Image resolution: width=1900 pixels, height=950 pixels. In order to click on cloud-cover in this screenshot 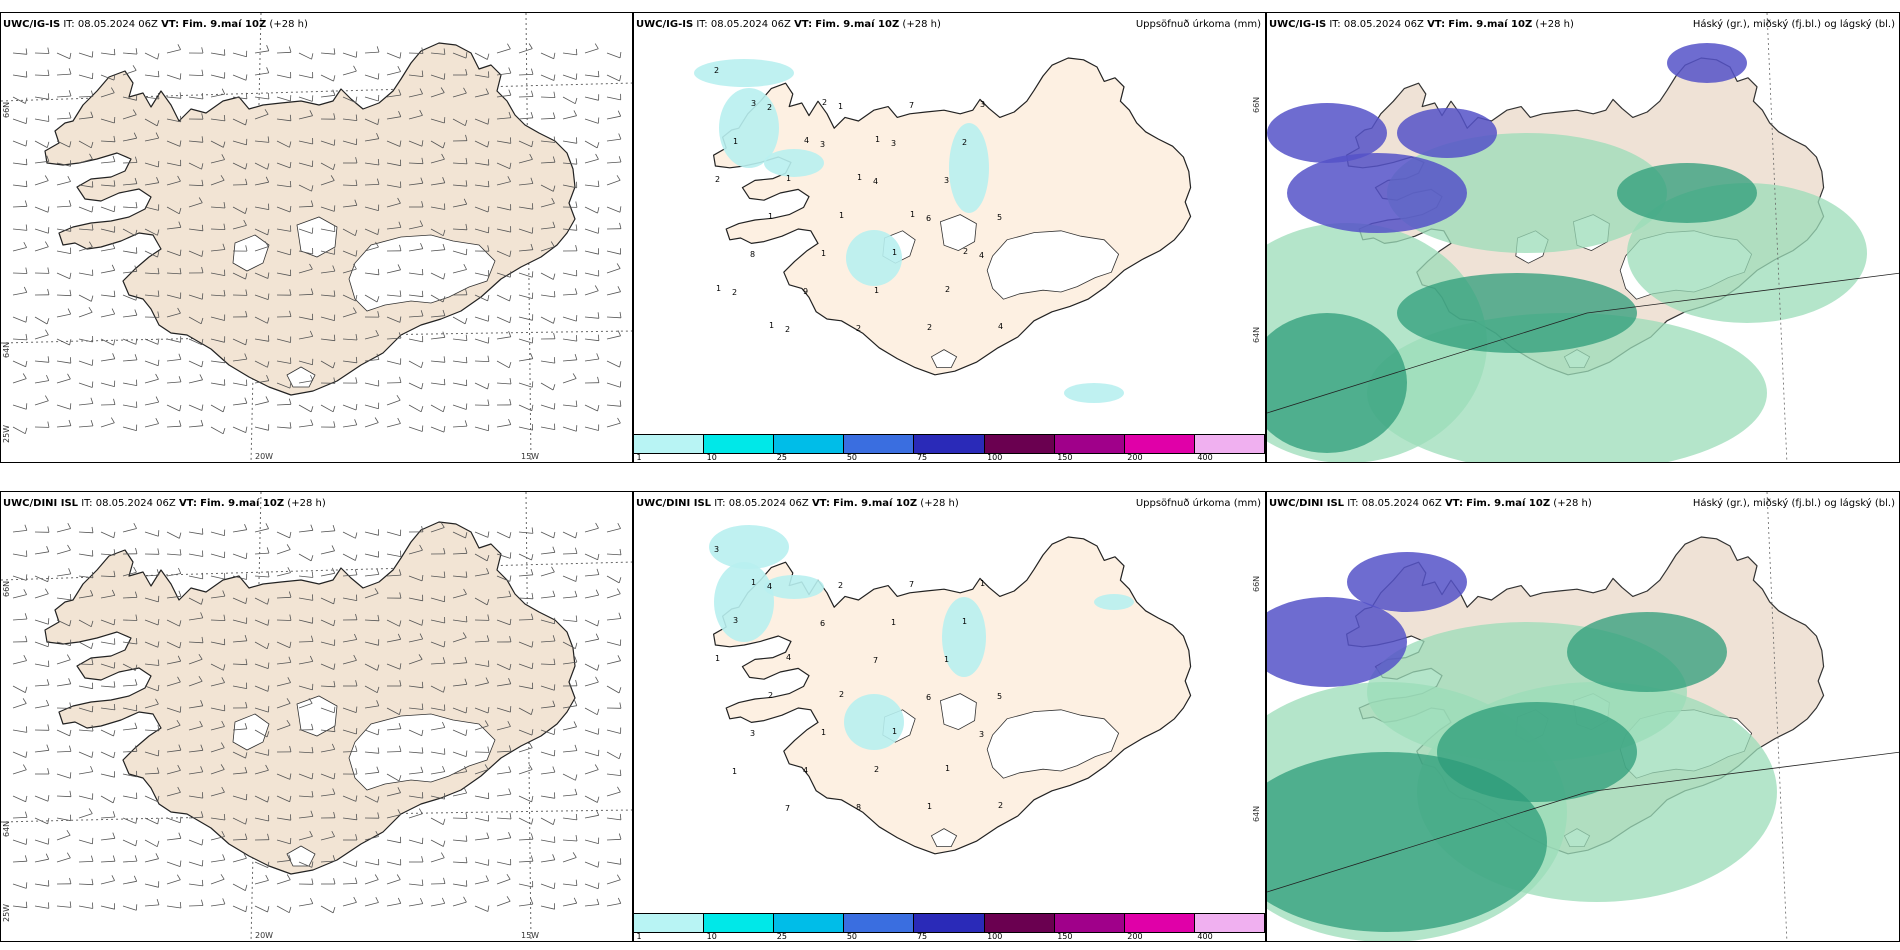, I will do `click(1522, 746)`.